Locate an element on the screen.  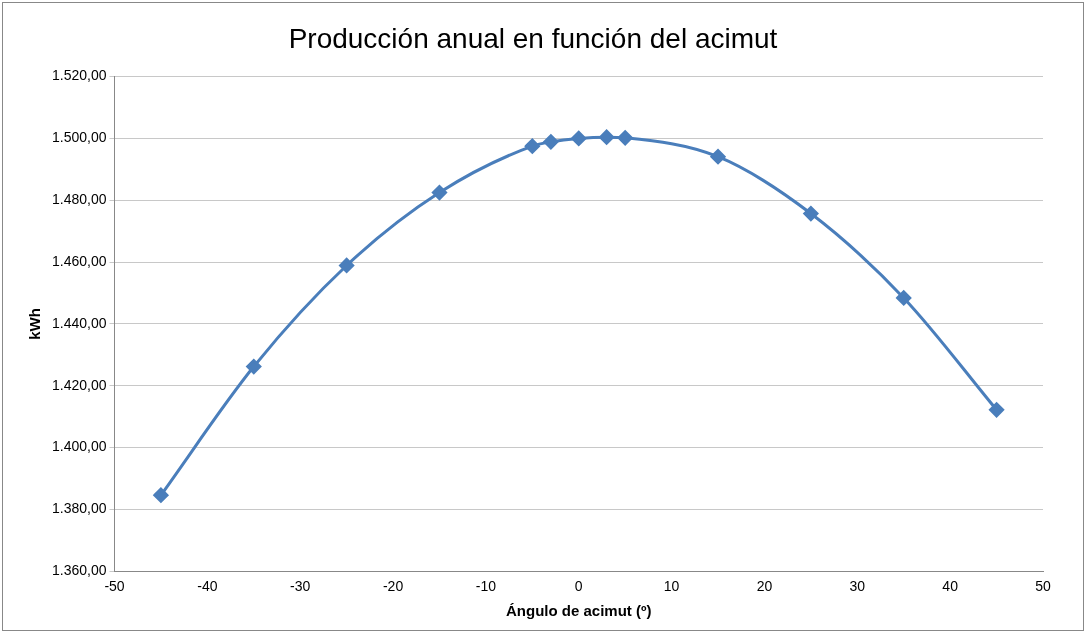
x-tick-label: 40 is located at coordinates (950, 586).